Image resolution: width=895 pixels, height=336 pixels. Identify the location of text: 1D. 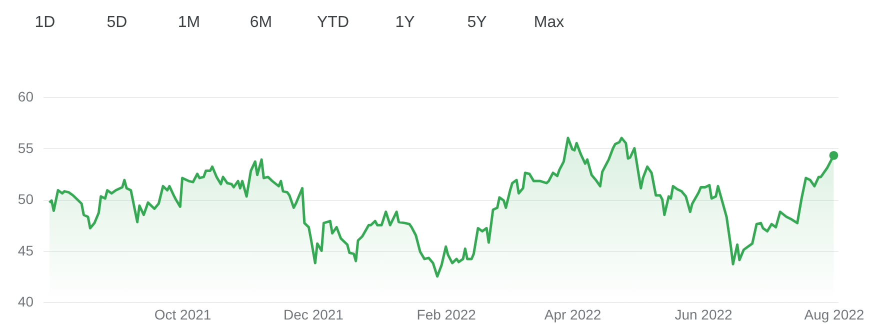
(45, 22).